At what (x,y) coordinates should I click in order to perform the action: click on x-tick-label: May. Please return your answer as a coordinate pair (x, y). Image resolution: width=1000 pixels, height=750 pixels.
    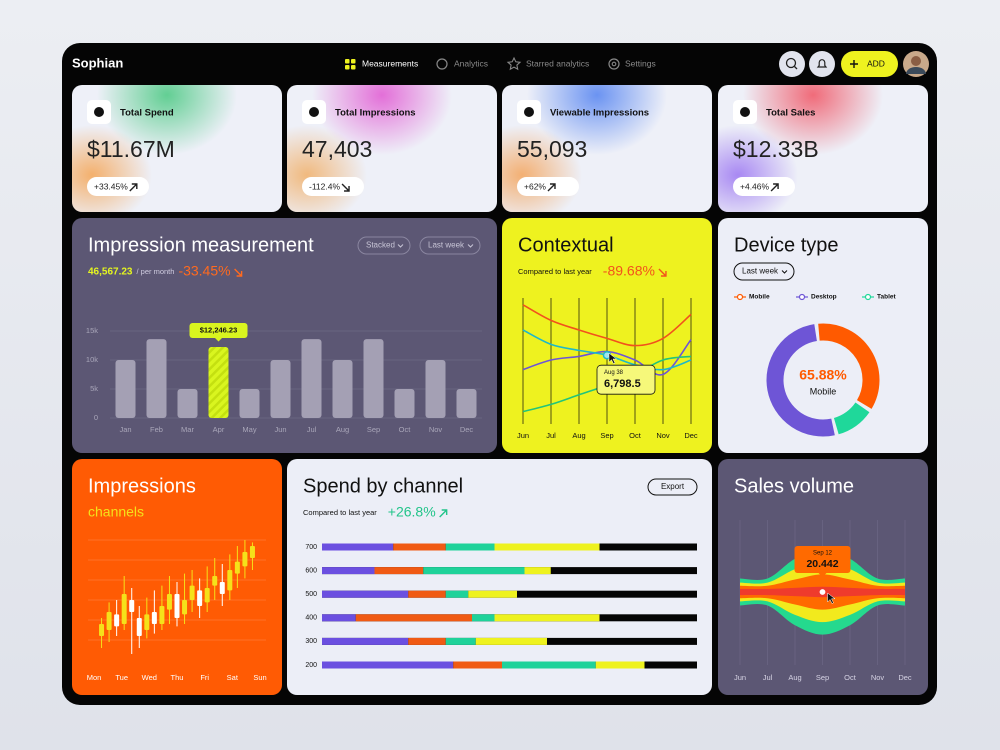
    Looking at the image, I should click on (249, 429).